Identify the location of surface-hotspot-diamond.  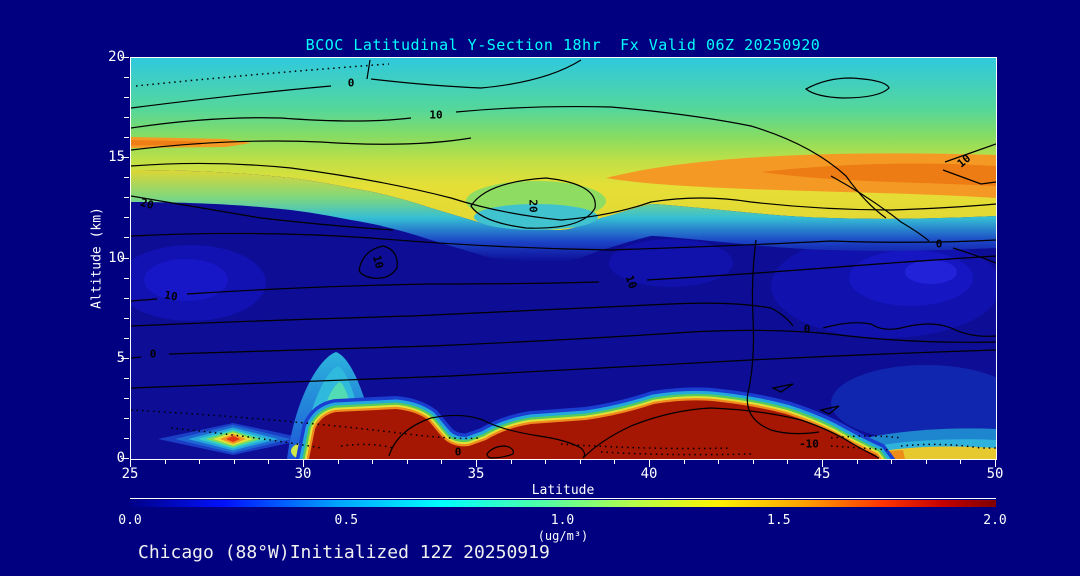
(233, 439).